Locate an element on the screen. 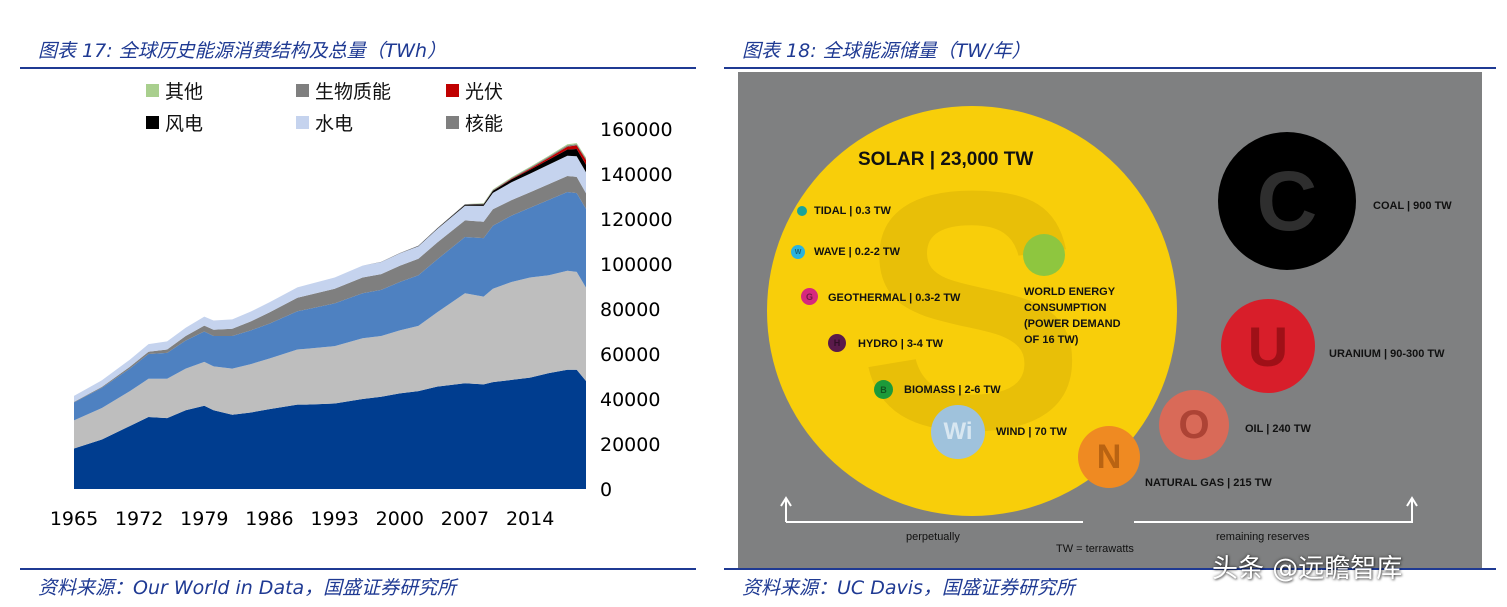  oil-label: OIL | 240 TW is located at coordinates (1278, 429).